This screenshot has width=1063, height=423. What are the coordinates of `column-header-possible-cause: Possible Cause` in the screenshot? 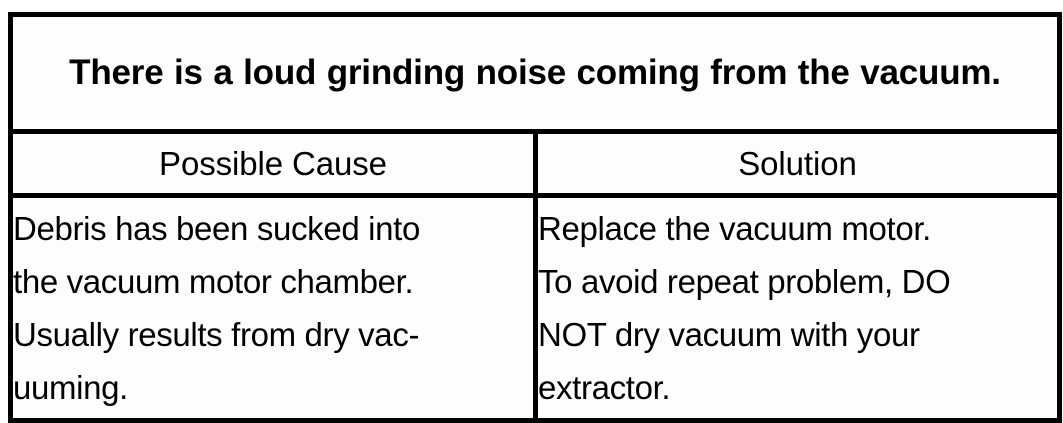 It's located at (273, 163).